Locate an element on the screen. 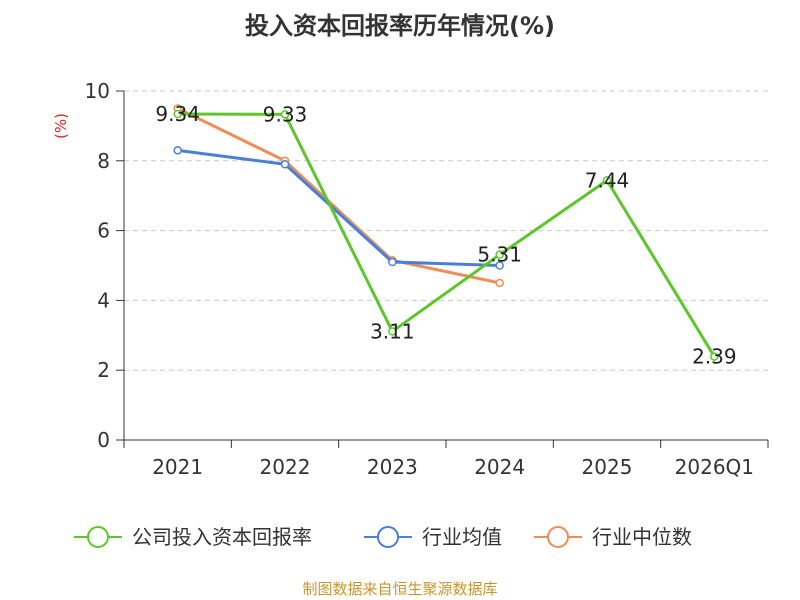 This screenshot has height=600, width=800. data-label: 9.34 is located at coordinates (177, 114).